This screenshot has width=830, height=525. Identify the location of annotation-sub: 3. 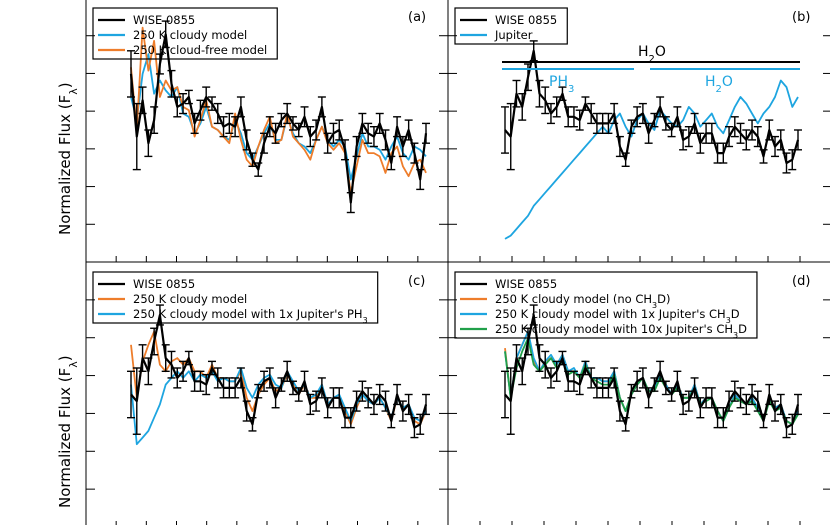
(571, 89).